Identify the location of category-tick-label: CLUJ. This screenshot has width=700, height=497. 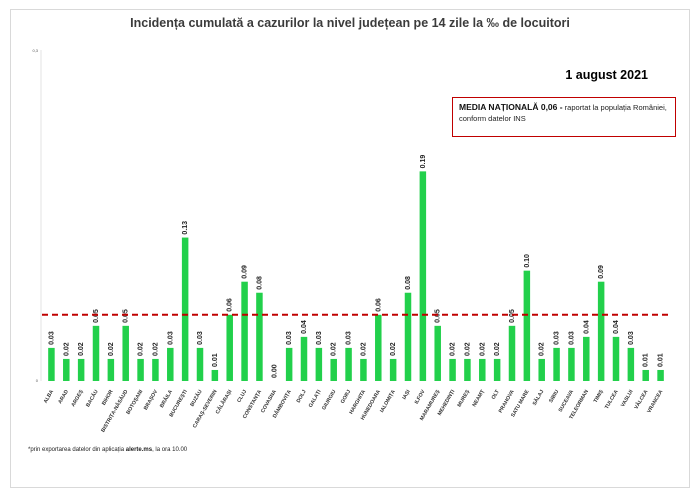
(242, 396).